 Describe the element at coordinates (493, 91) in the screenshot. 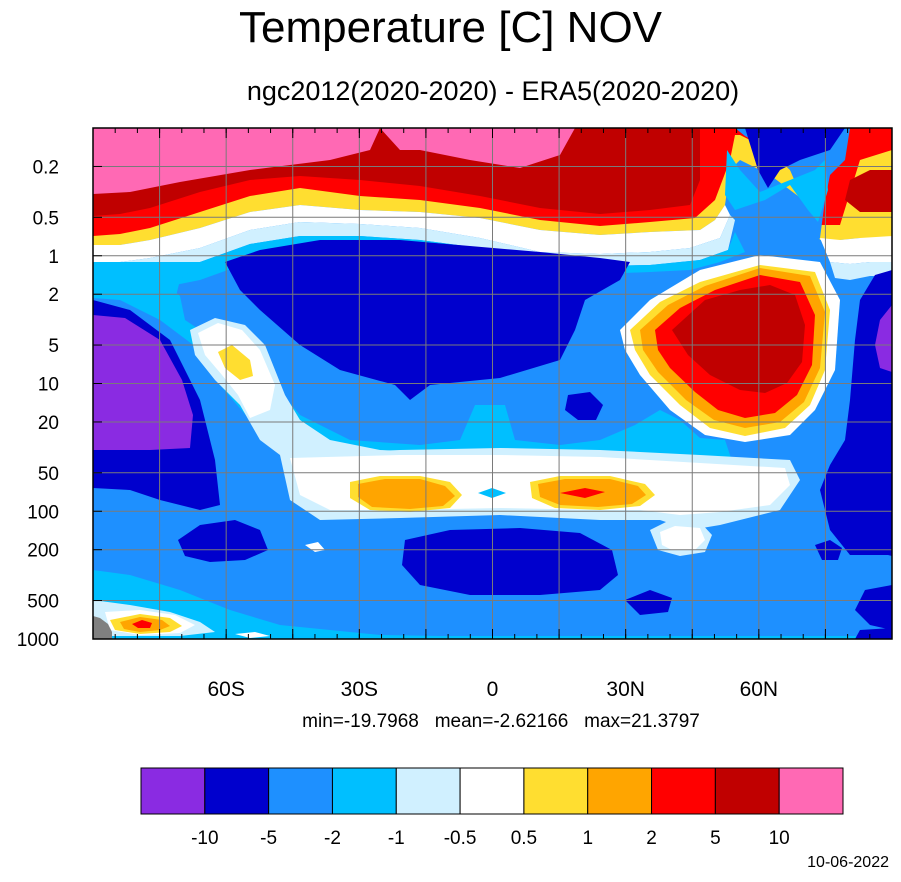

I see `chart-subtitle: ngc2012(2020-2020) - ERA5(2020-2020)` at that location.